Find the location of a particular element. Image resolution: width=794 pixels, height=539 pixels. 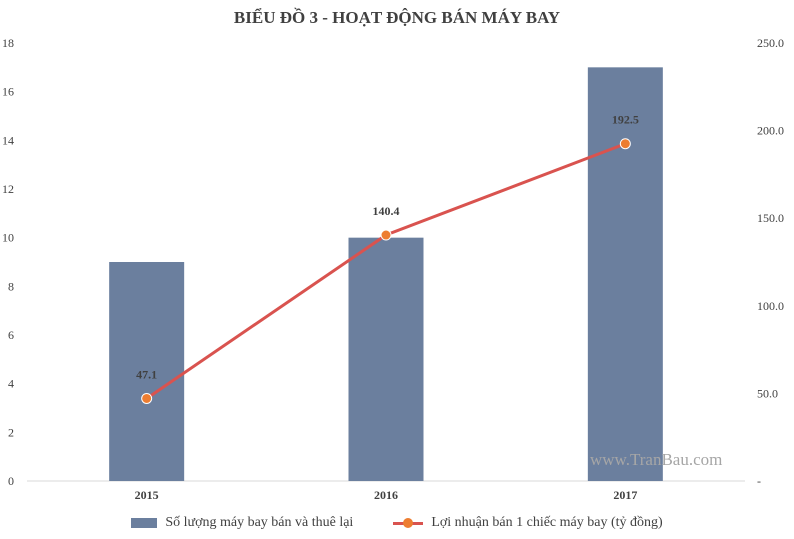

legend-item-line: Lợi nhuận bán 1 chiếc máy bay (tỷ đồng) is located at coordinates (528, 523).